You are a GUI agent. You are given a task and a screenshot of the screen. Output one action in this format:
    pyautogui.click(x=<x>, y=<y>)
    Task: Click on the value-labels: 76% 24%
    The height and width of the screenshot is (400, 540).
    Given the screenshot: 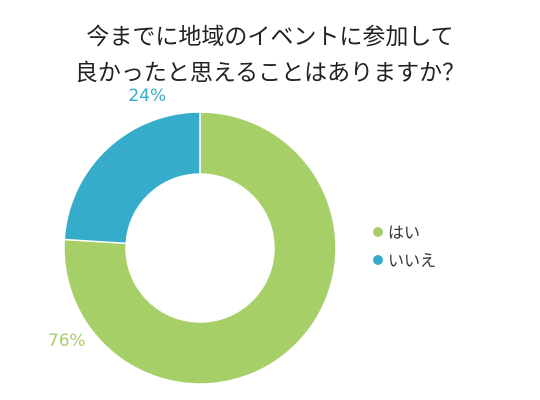 What is the action you would take?
    pyautogui.click(x=107, y=218)
    